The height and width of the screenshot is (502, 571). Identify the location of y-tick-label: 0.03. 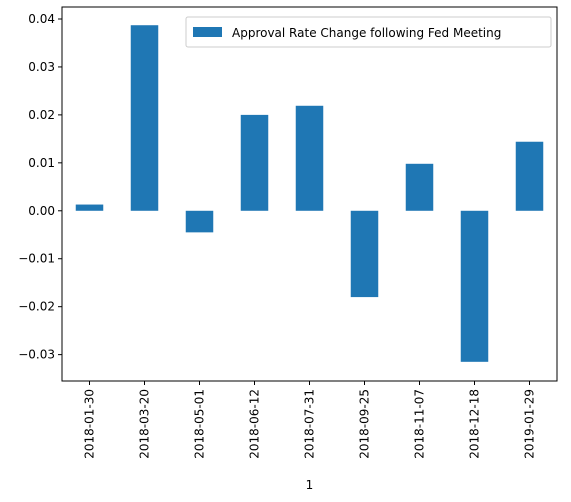
(41, 67).